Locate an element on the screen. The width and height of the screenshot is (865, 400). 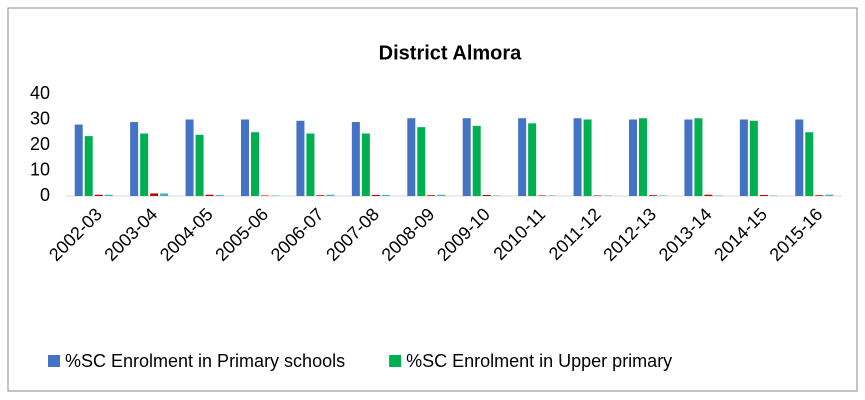
y-tick-label: 10 is located at coordinates (40, 169).